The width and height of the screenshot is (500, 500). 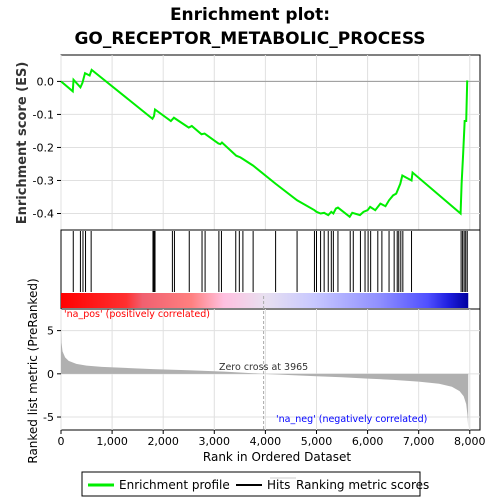 I want to click on x-tick-label: 8,000, so click(x=470, y=441).